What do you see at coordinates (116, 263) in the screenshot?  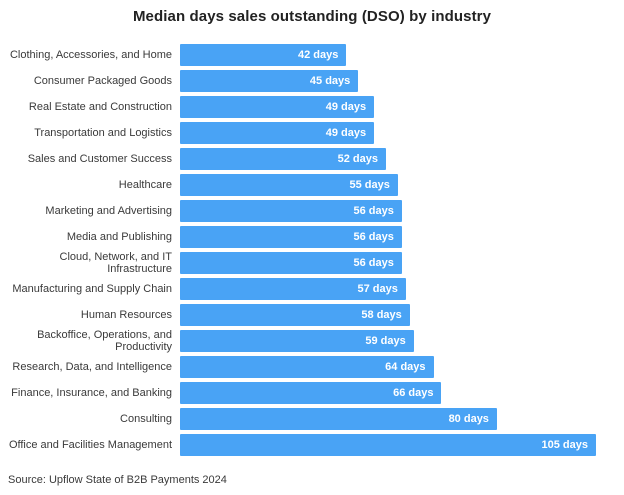 I see `category-label: Cloud, Network, and IT Infrastructure` at bounding box center [116, 263].